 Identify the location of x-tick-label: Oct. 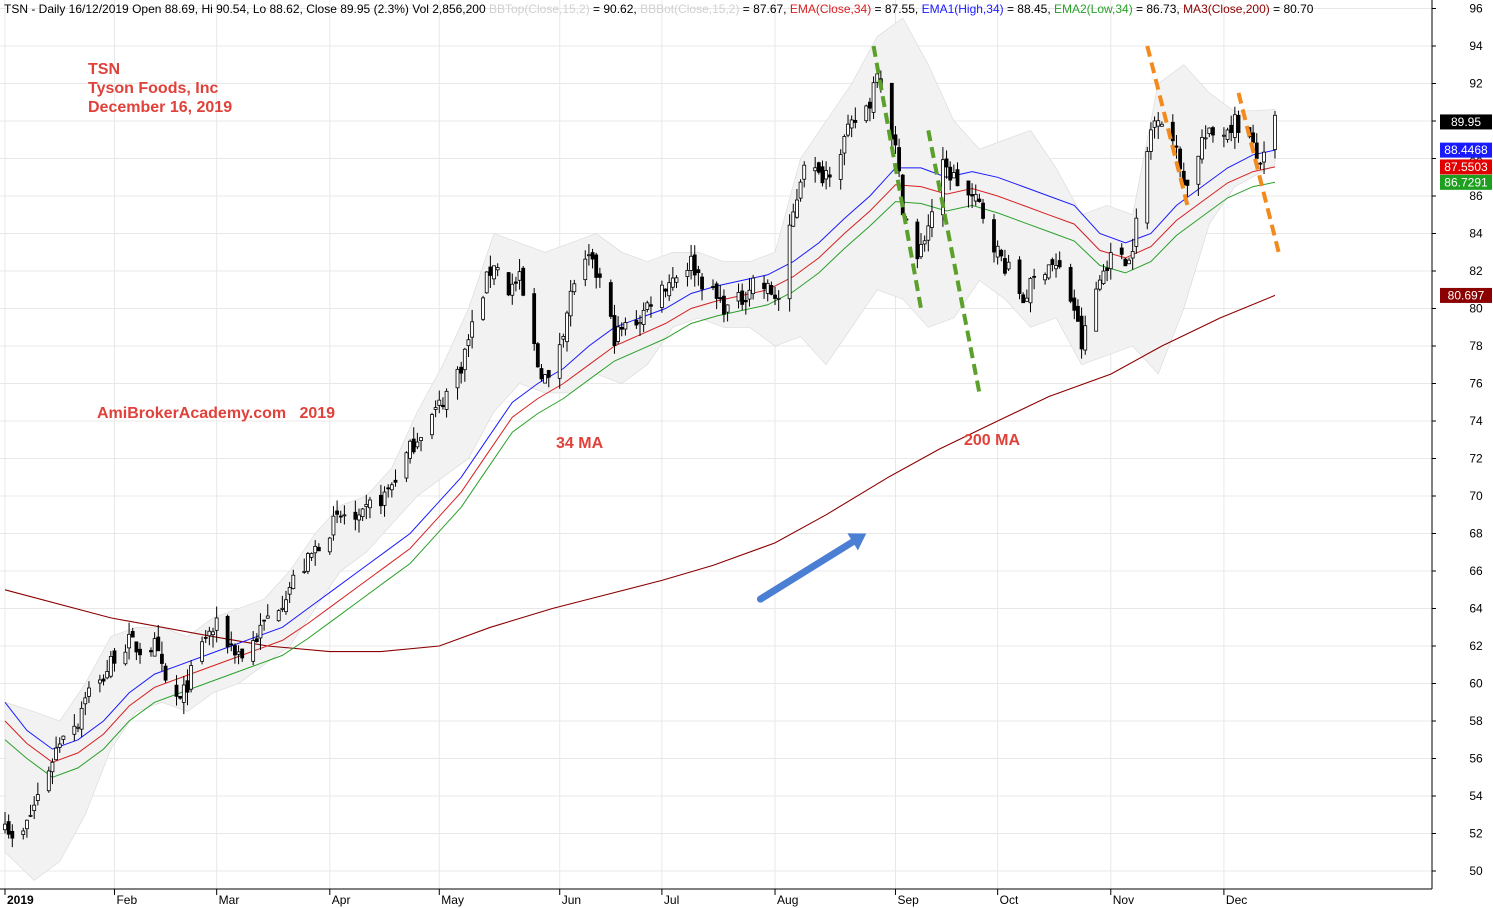
(1009, 900).